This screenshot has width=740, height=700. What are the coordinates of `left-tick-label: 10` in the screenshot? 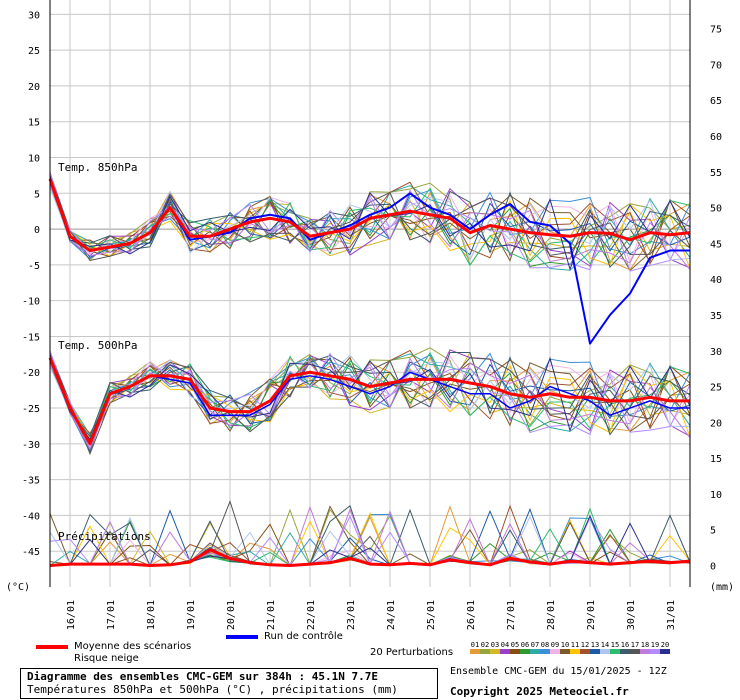 It's located at (34, 158).